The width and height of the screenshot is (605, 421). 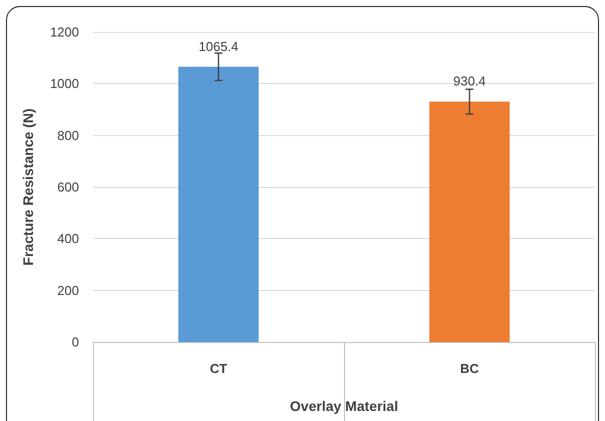 I want to click on x-tick-label: BC, so click(x=470, y=368).